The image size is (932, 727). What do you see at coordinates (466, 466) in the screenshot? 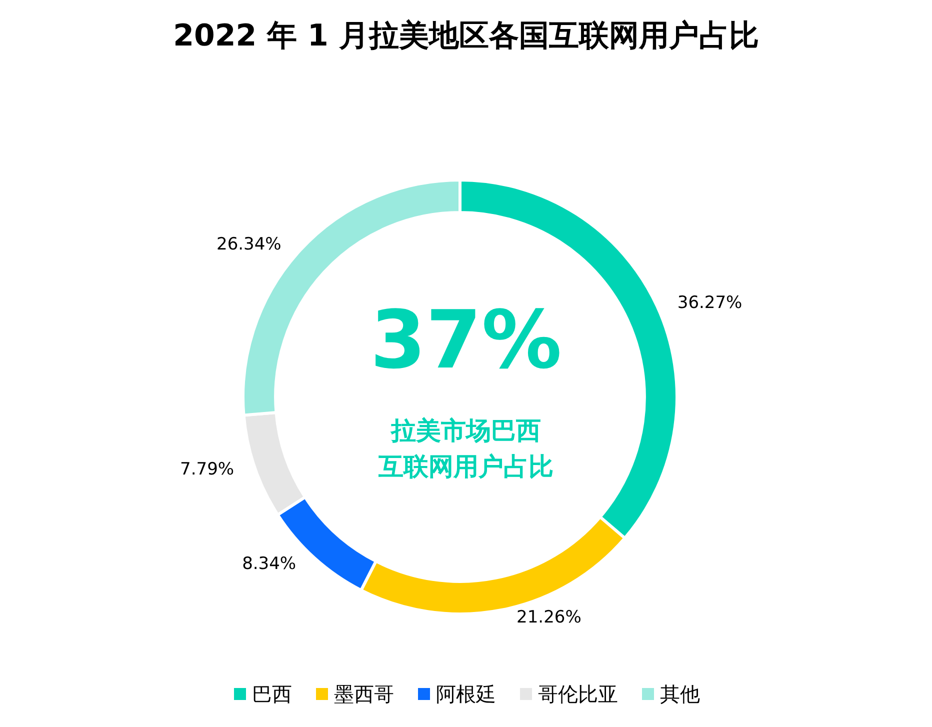
I see `text: 互联网用户占比` at bounding box center [466, 466].